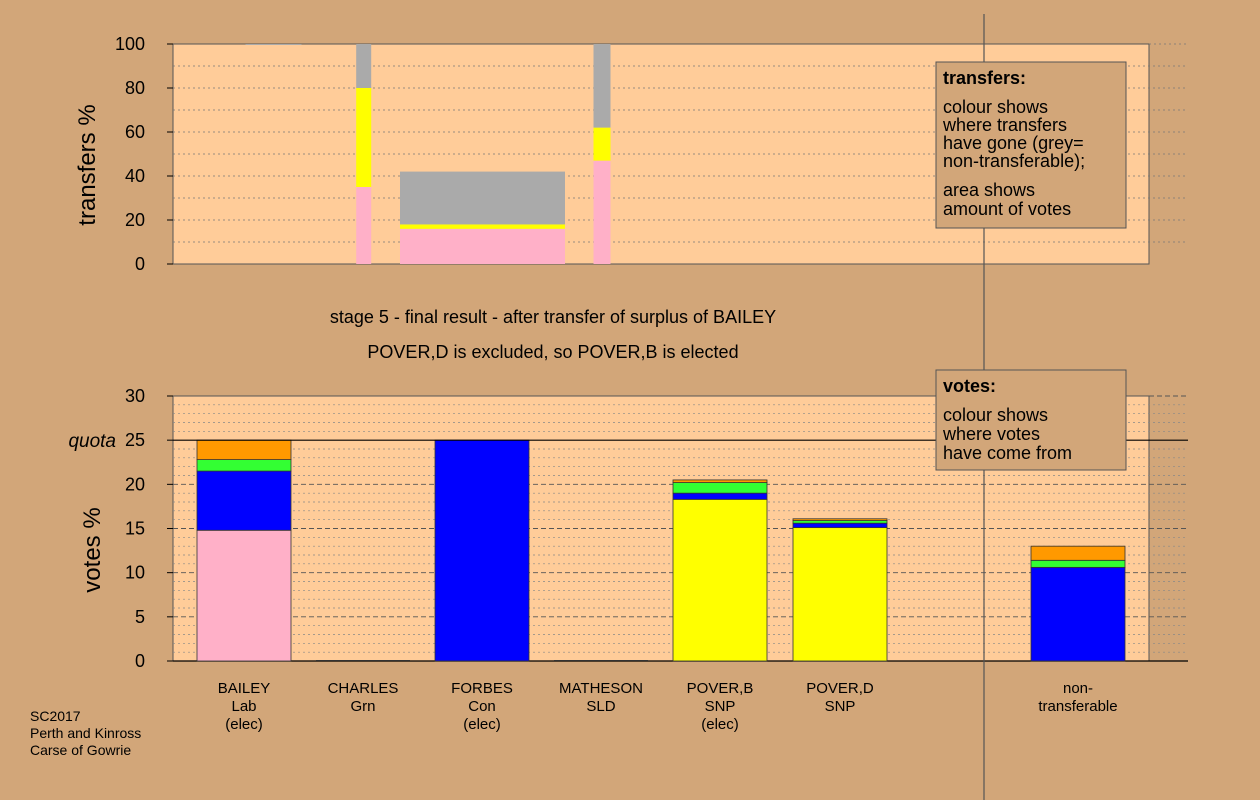  I want to click on bottom-tick-label: 0, so click(140, 661).